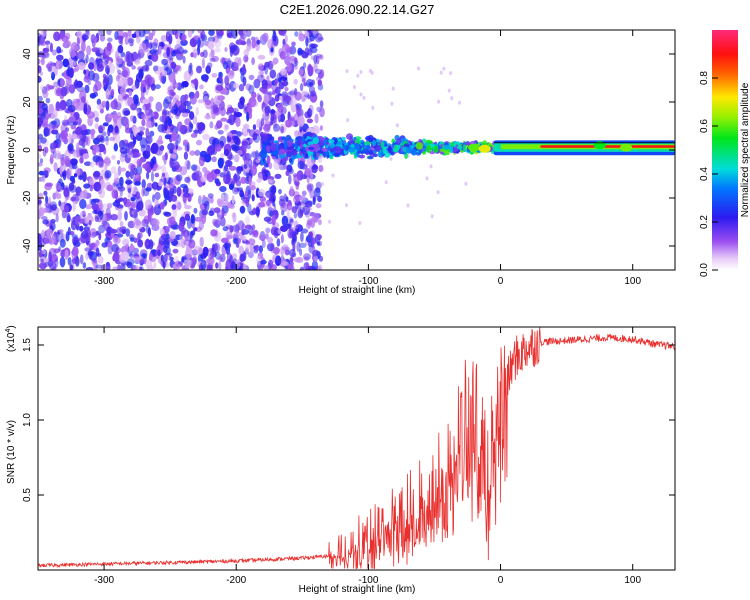 This screenshot has height=600, width=750. What do you see at coordinates (104, 281) in the screenshot?
I see `x-tick-label: -300` at bounding box center [104, 281].